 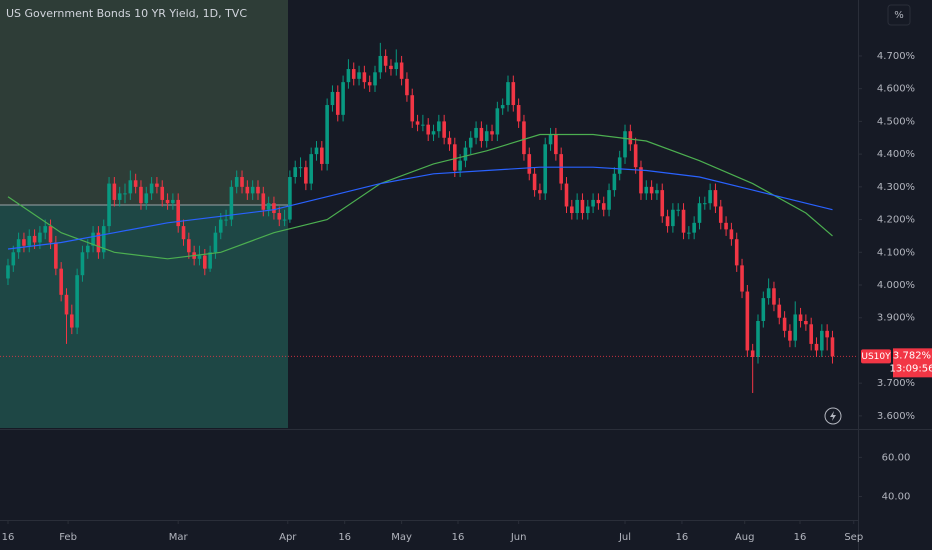 I want to click on replay-icon-circle, so click(x=833, y=416).